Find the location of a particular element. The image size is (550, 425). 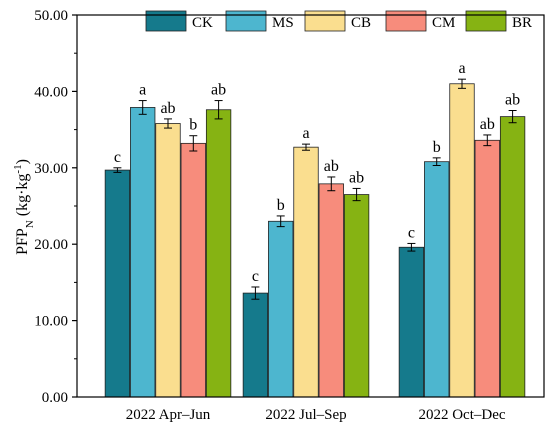

y-tick-label: 40.00 is located at coordinates (51, 92).